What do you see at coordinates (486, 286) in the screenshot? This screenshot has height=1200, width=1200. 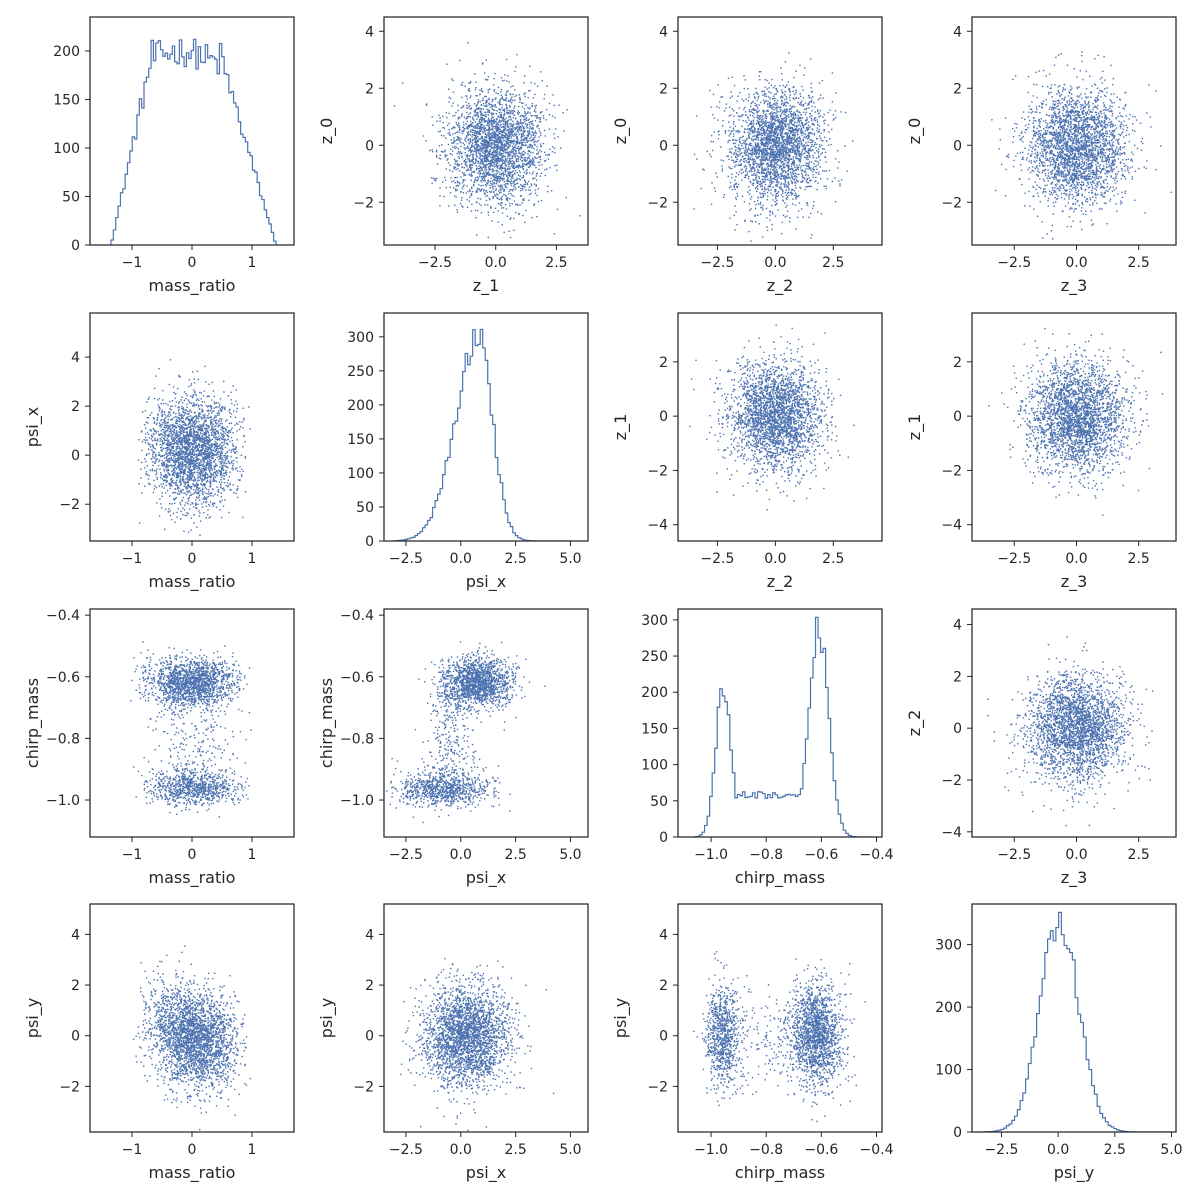 I see `x-axis-label: z_1` at bounding box center [486, 286].